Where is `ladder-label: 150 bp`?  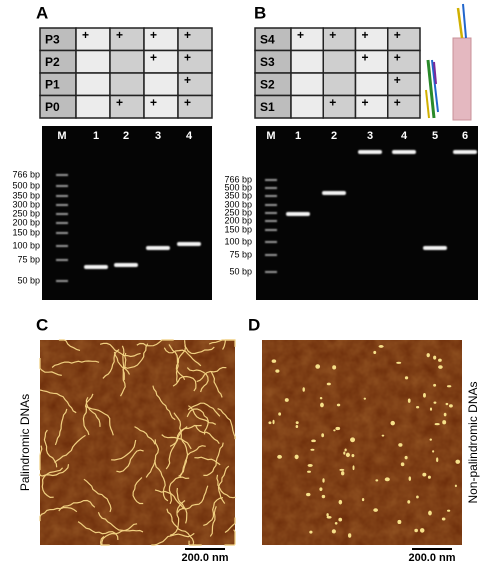 ladder-label: 150 bp is located at coordinates (238, 229).